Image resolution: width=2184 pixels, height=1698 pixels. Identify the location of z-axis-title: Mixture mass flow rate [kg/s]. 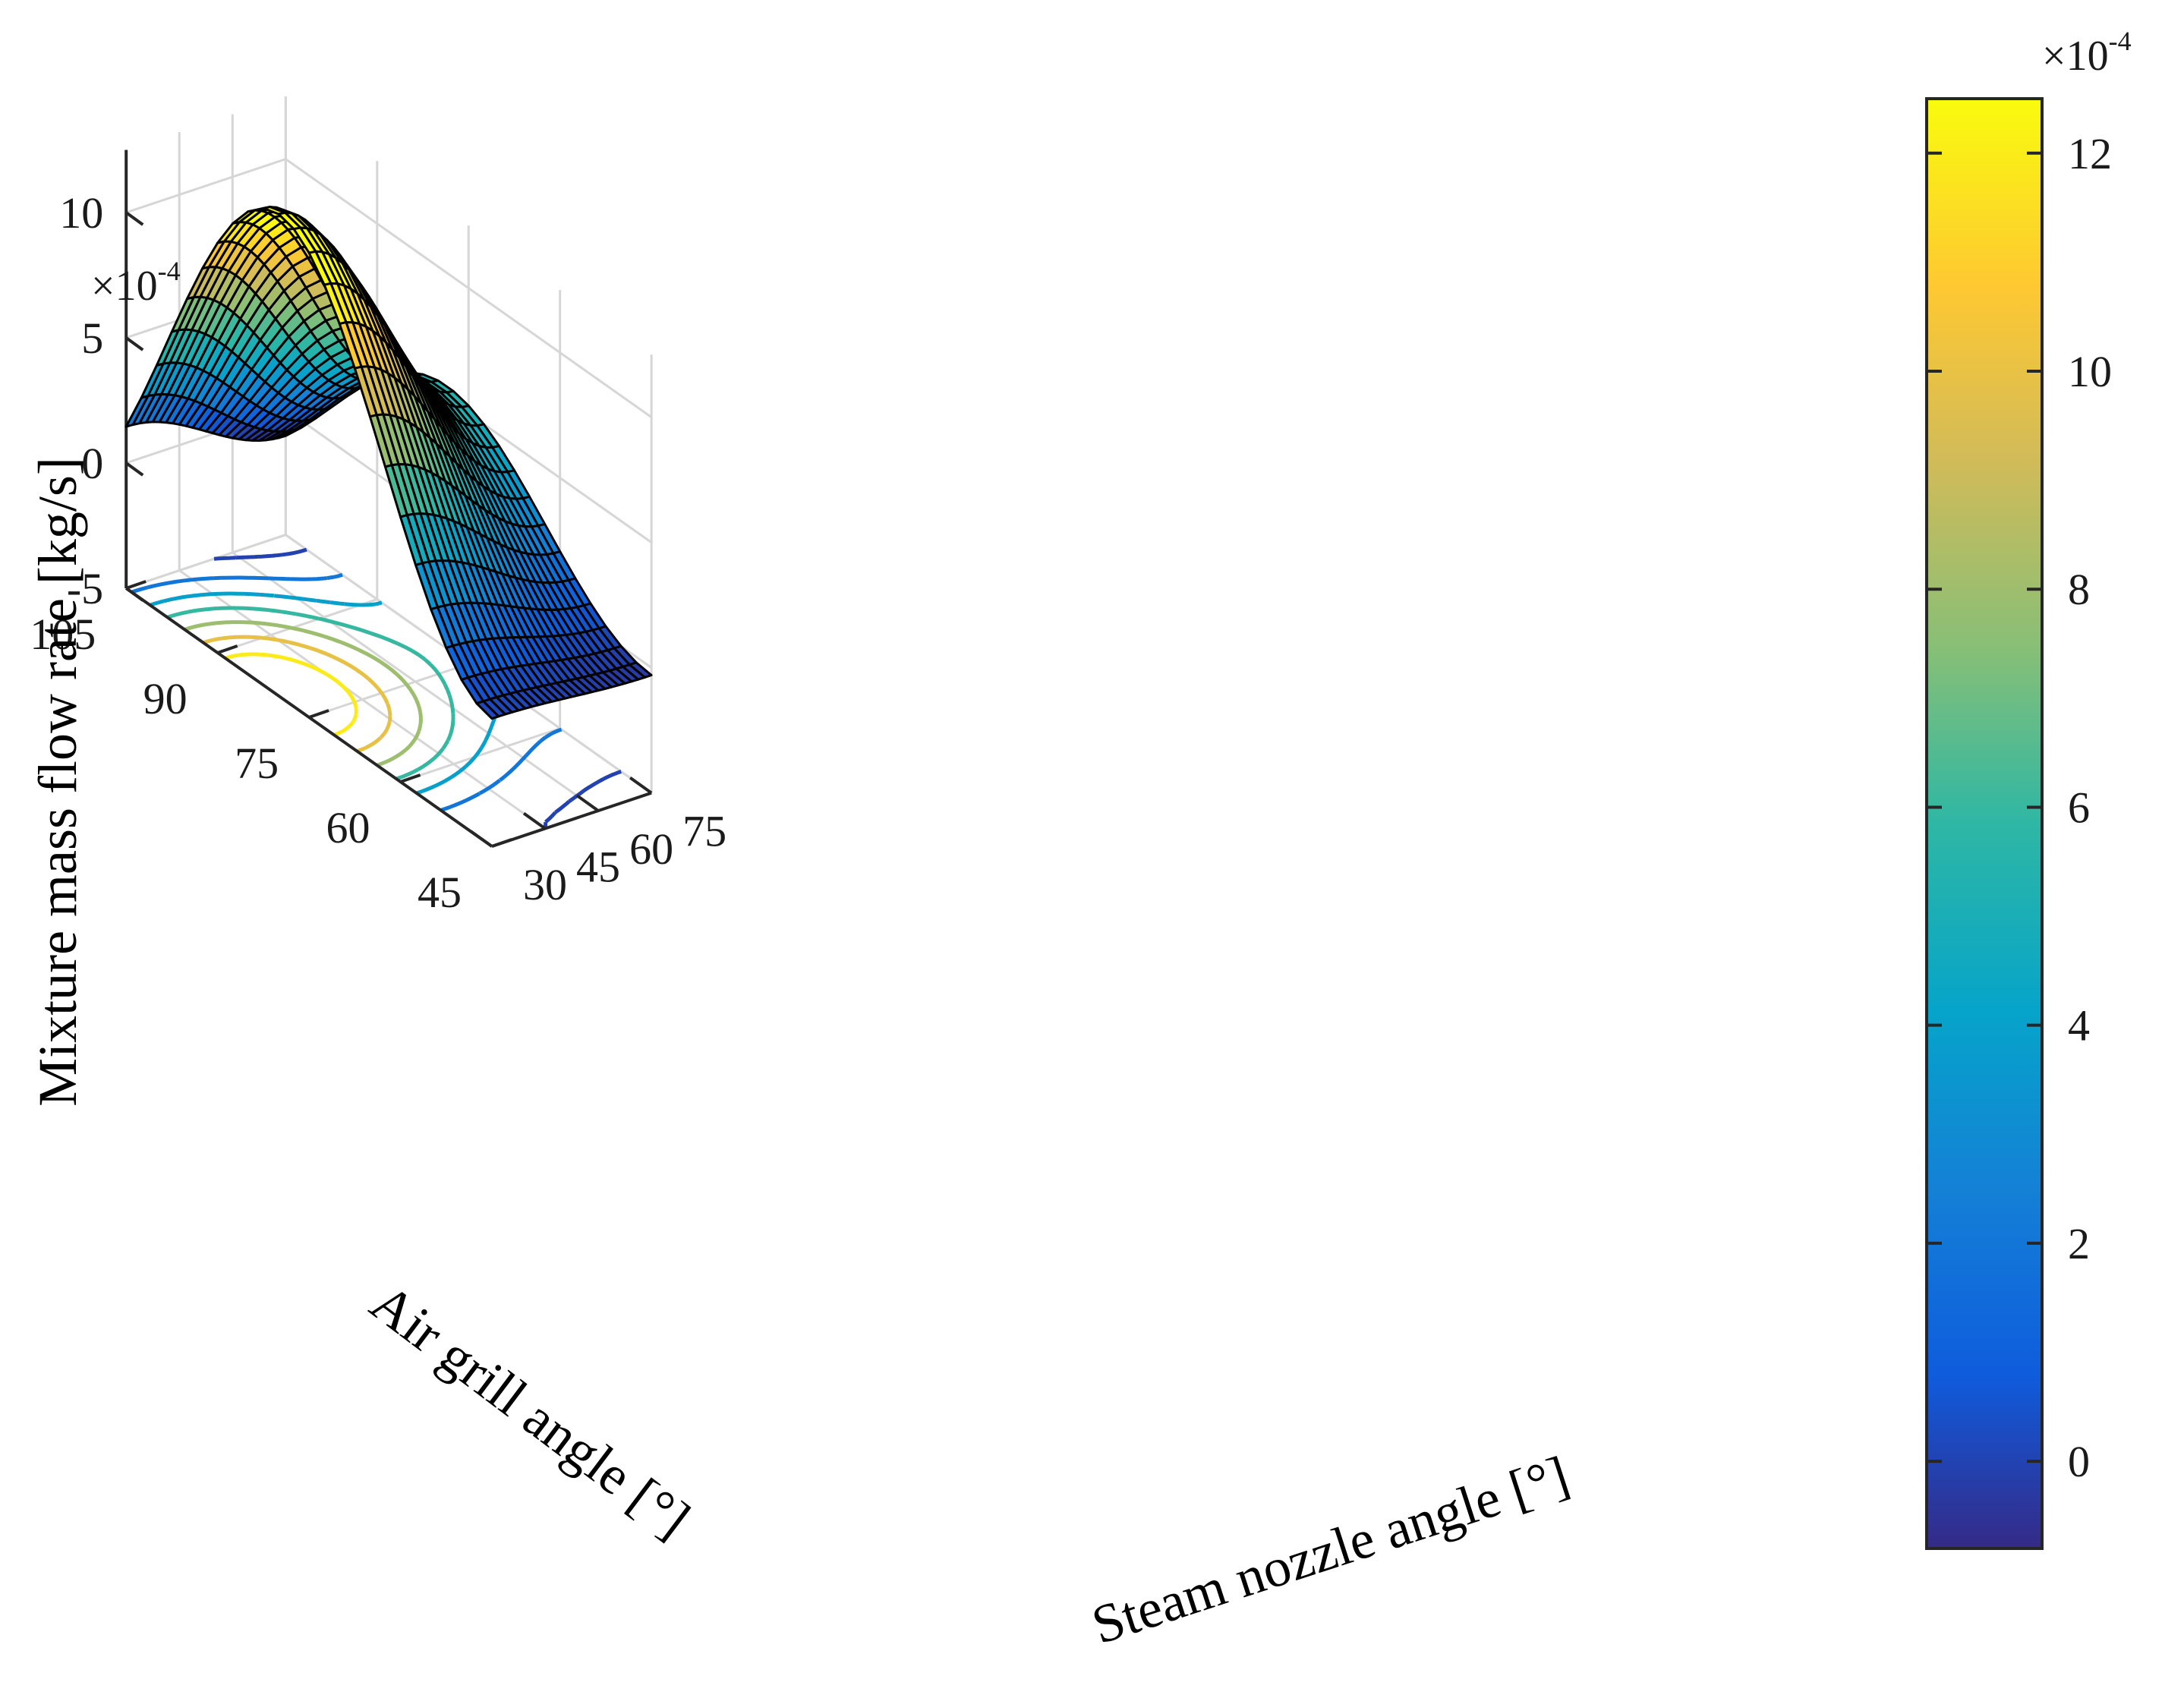
(57, 782).